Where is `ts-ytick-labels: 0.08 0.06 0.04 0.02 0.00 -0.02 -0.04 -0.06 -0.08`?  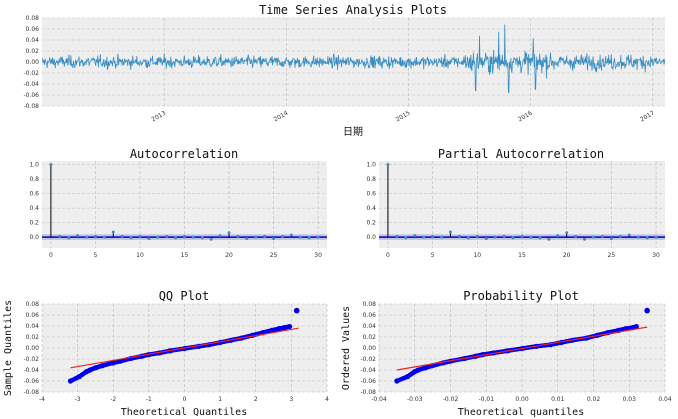
ts-ytick-labels: 0.08 0.06 0.04 0.02 0.00 -0.02 -0.04 -0.06 -0.08 is located at coordinates (31, 62).